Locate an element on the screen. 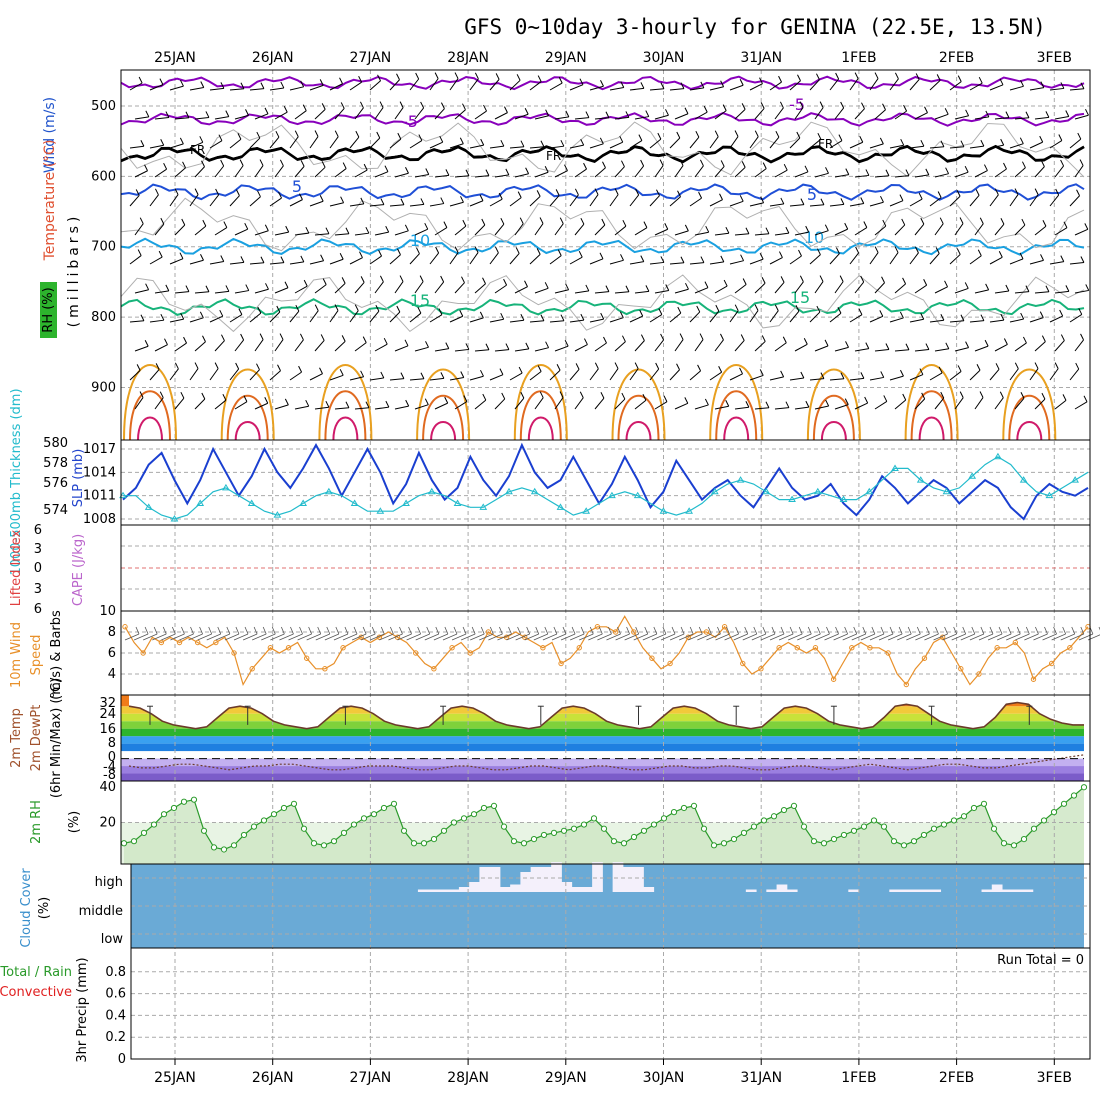 The image size is (1100, 1100). pressure-tick-label: 700 is located at coordinates (103, 247).